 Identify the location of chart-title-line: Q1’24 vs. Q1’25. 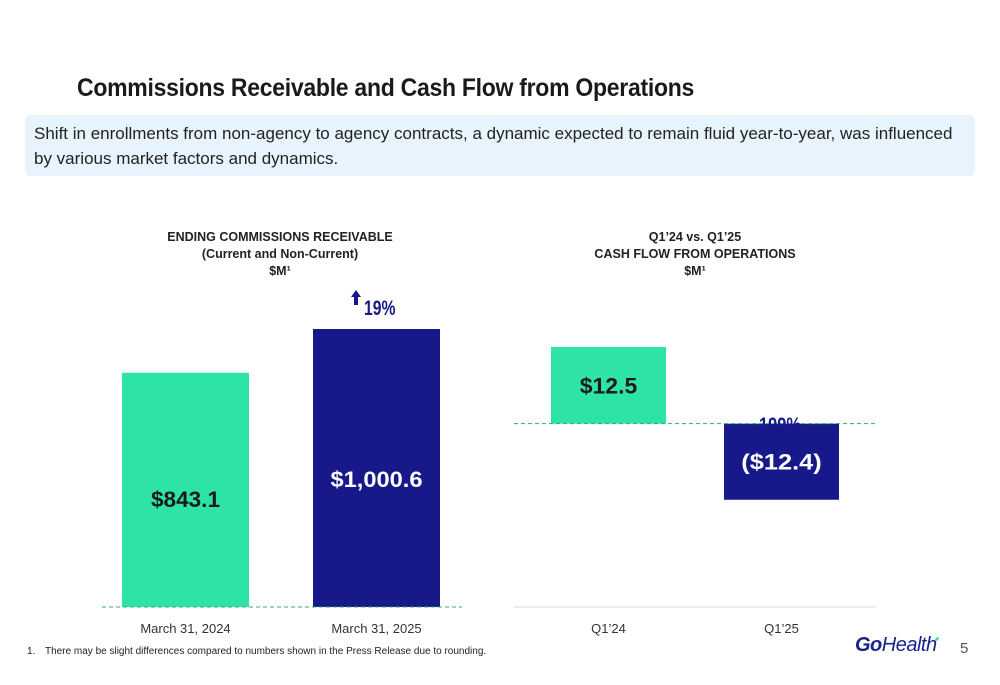
(695, 237).